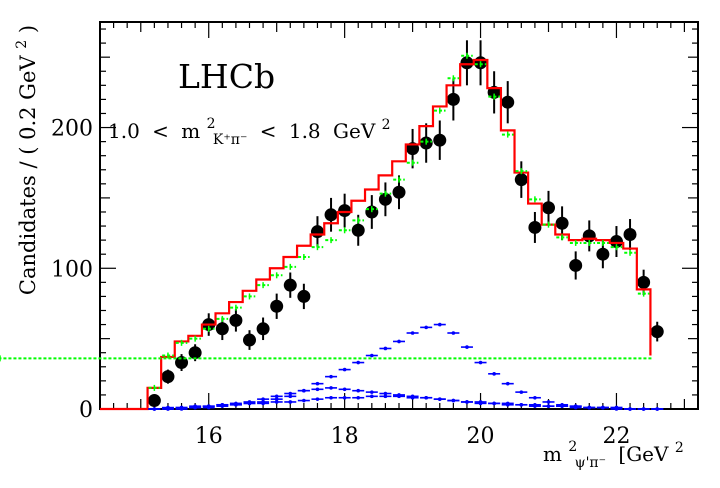 This screenshot has width=720, height=488. Describe the element at coordinates (124, 131) in the screenshot. I see `ann-low: 1.0` at that location.